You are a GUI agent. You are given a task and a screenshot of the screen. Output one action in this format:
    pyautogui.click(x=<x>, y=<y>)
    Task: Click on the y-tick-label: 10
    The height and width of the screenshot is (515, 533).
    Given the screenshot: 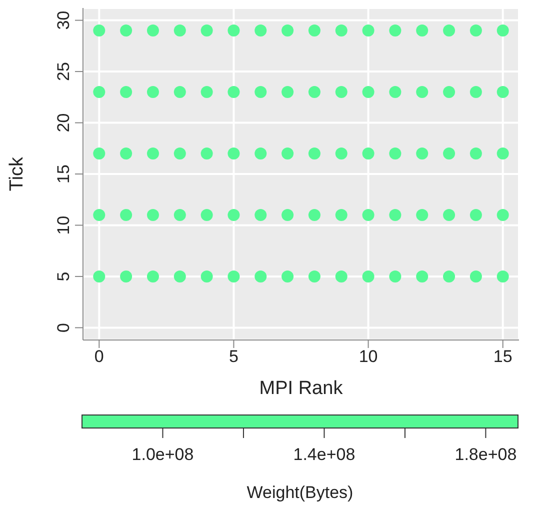 What is the action you would take?
    pyautogui.click(x=63, y=225)
    